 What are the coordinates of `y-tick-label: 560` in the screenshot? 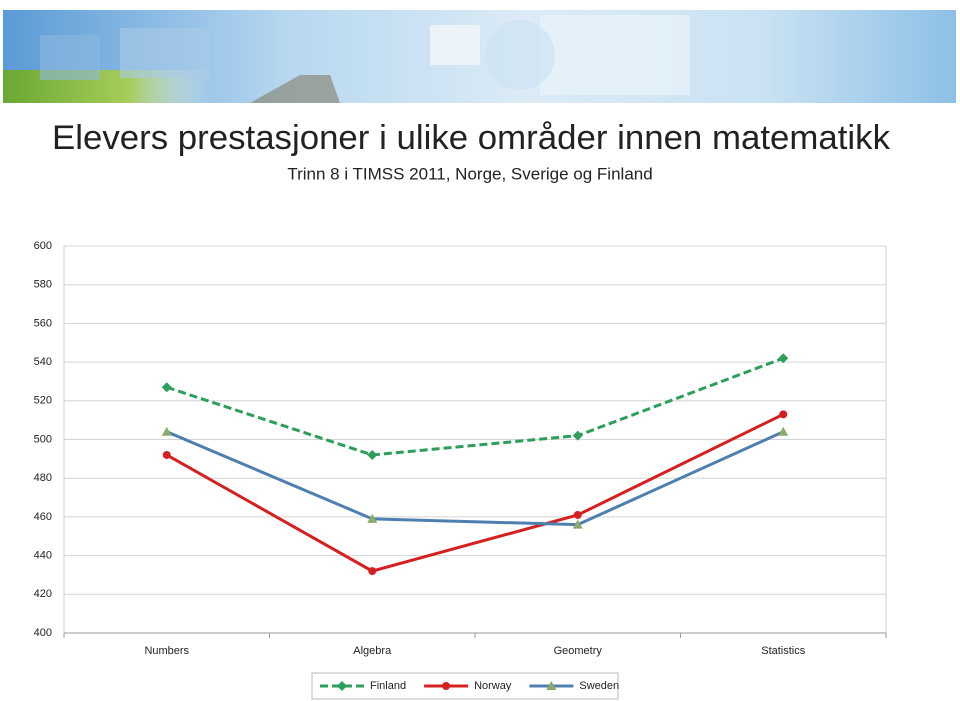 It's located at (43, 323).